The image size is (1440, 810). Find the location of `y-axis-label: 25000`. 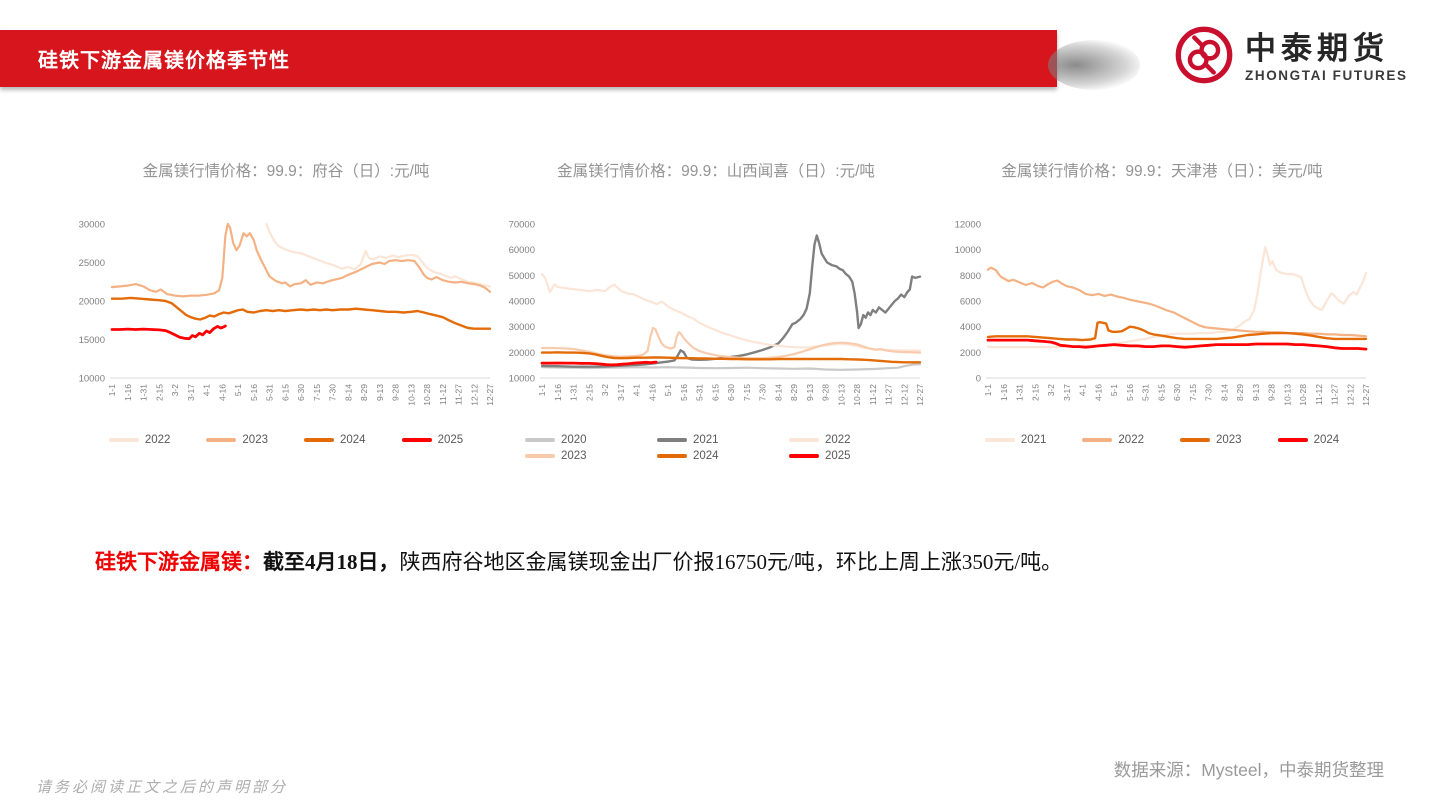

y-axis-label: 25000 is located at coordinates (92, 263).